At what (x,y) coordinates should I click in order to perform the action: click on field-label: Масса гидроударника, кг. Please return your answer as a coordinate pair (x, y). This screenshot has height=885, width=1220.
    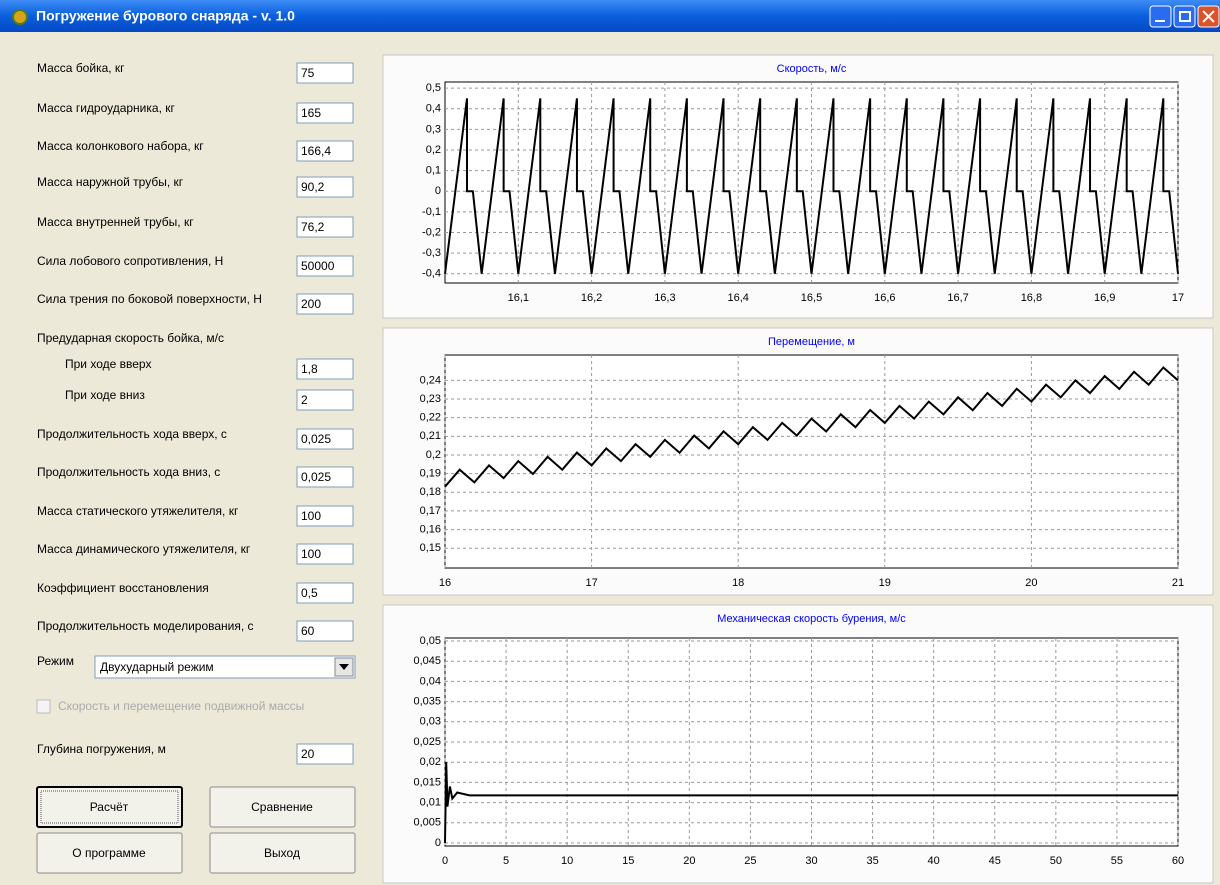
    Looking at the image, I should click on (106, 108).